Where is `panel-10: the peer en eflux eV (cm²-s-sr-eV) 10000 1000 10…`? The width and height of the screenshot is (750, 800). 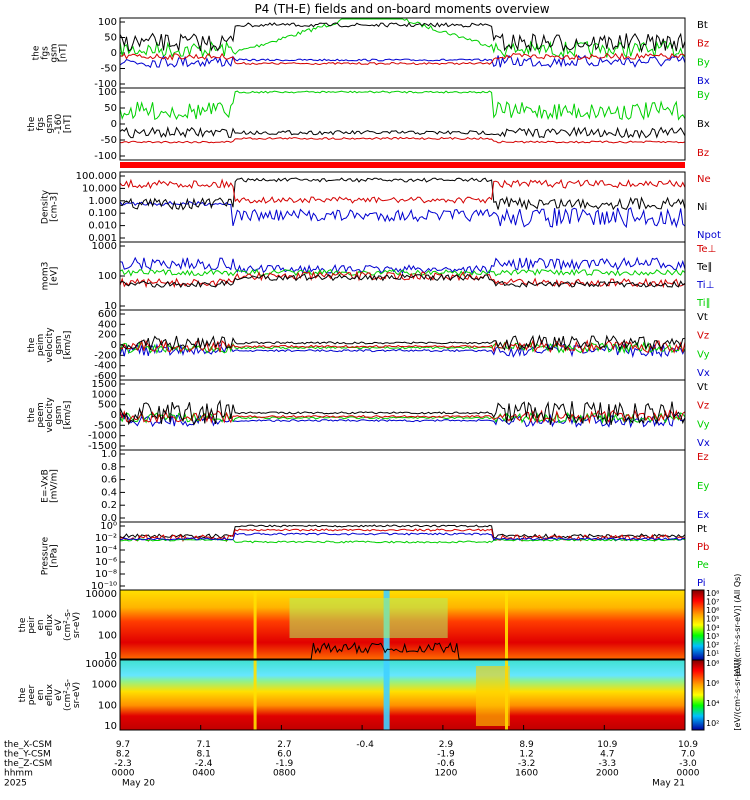 panel-10: the peer en eflux eV (cm²-s-sr-eV) 10000 1000 10… is located at coordinates (380, 695).